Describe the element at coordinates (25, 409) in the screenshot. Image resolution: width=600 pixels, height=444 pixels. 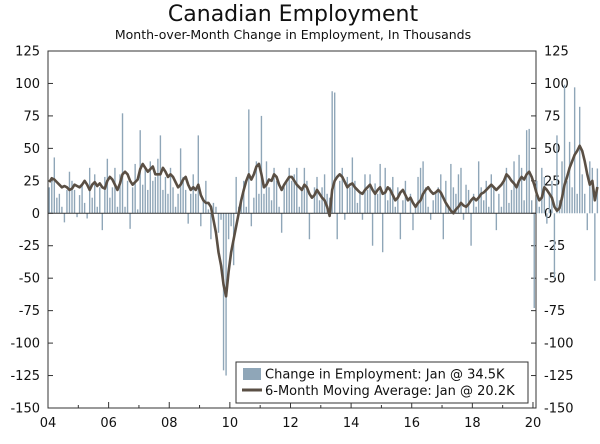
I see `y-tick-label-left: -150` at that location.